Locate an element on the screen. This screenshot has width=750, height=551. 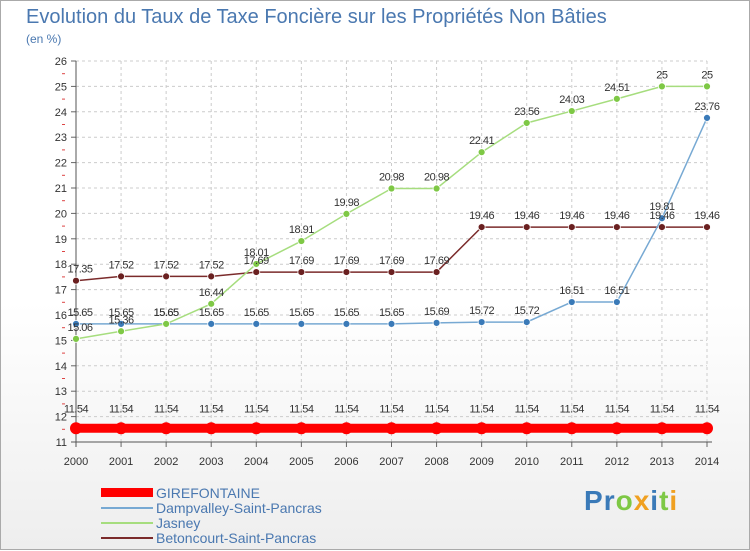
logo-letter: P is located at coordinates (594, 500).